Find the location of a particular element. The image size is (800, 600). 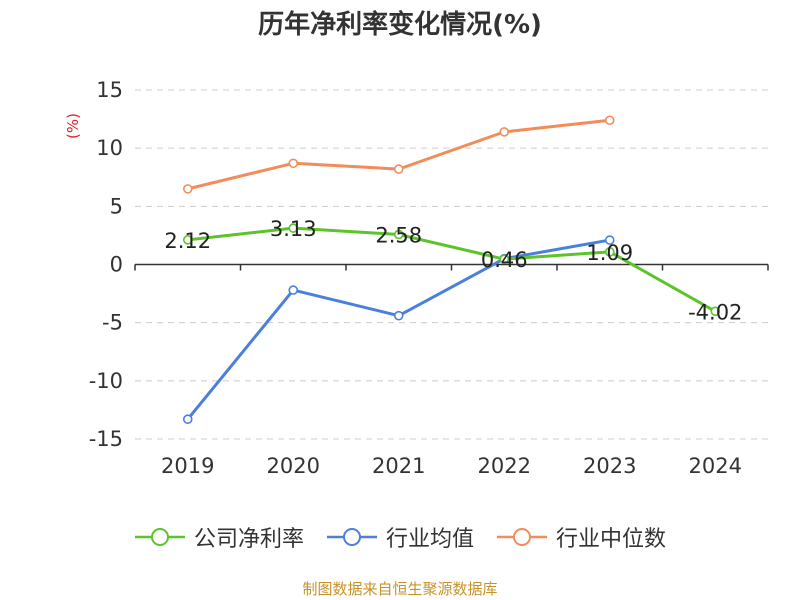

legend-label: 行业中位数 is located at coordinates (611, 539).